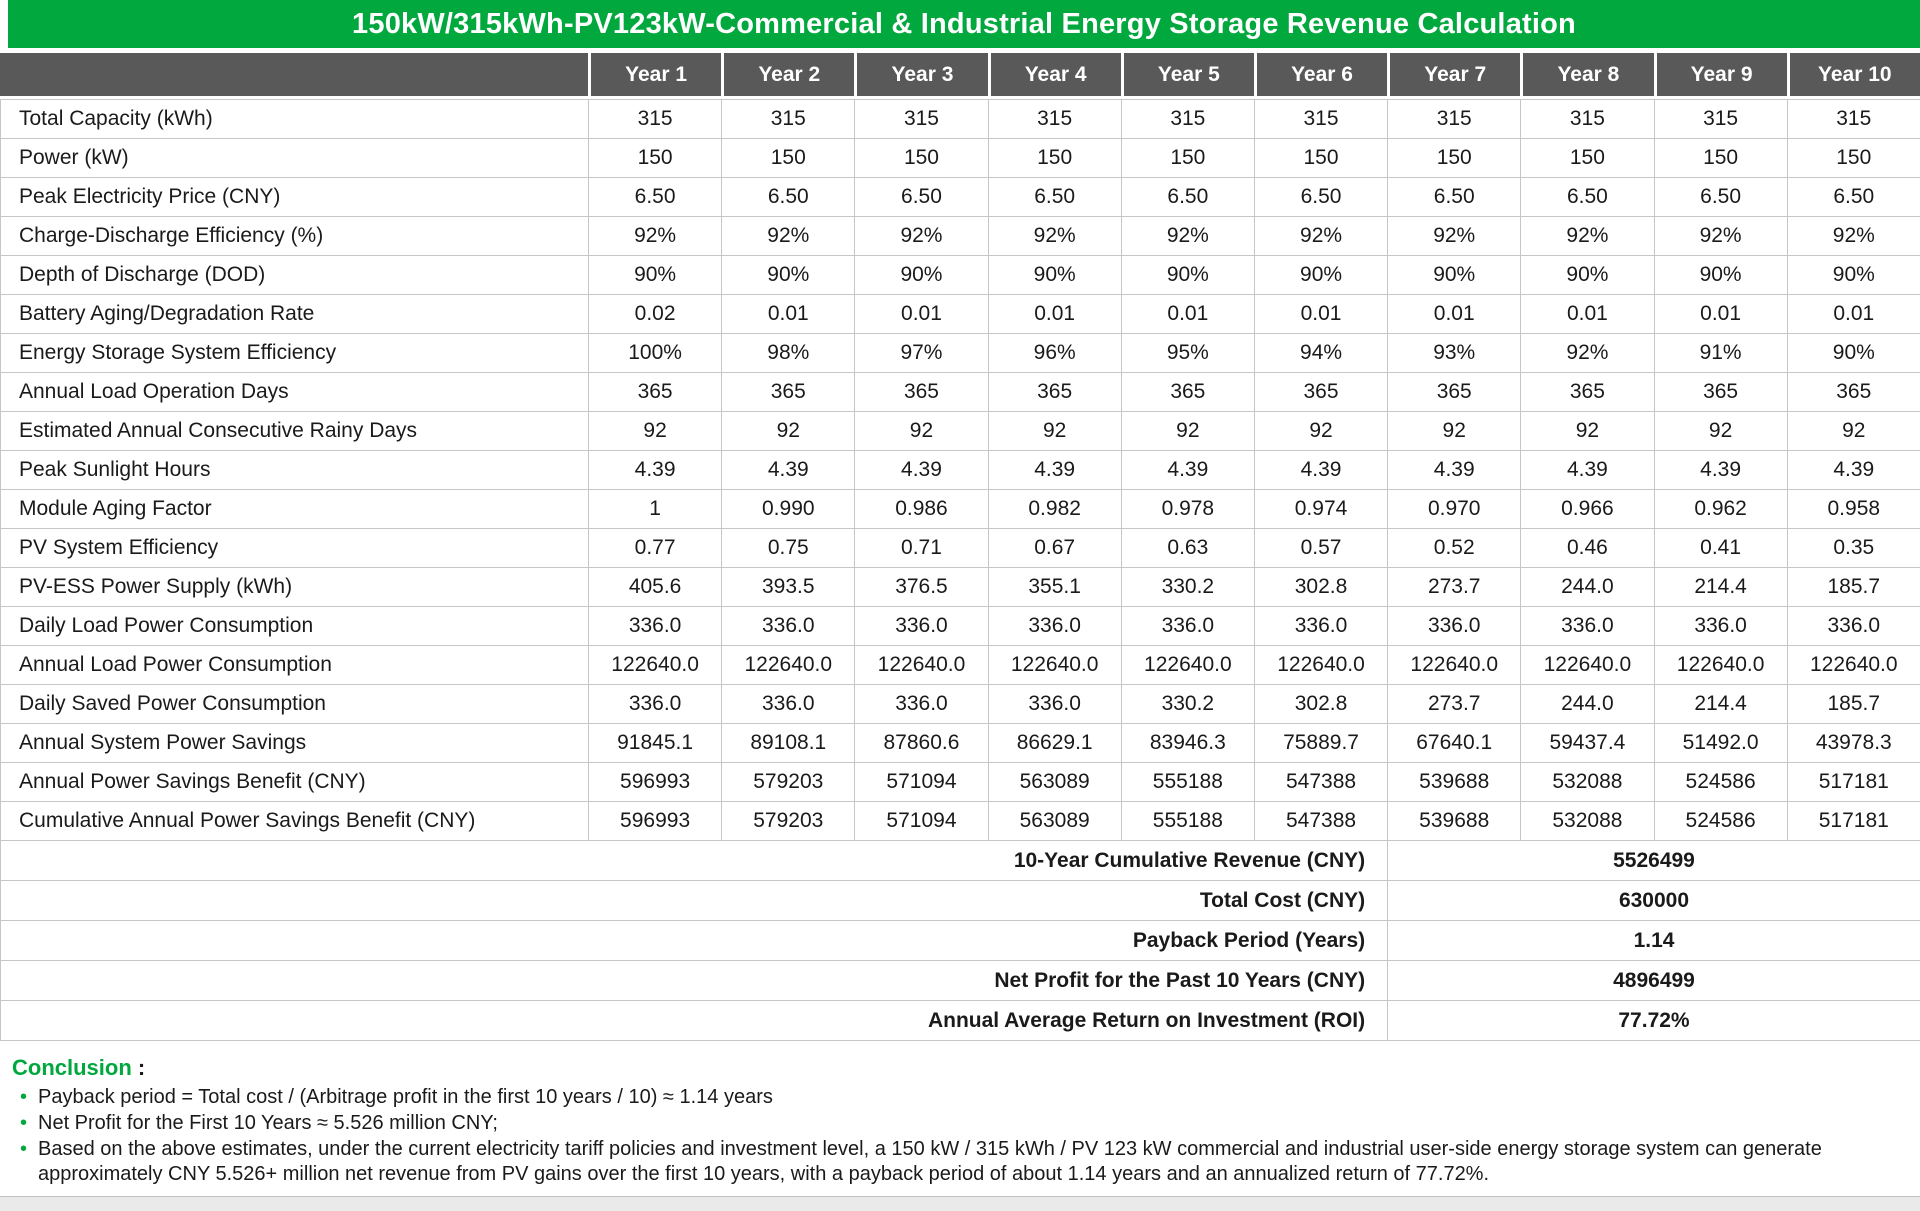 This screenshot has width=1920, height=1211. I want to click on value-cell: 98%, so click(788, 353).